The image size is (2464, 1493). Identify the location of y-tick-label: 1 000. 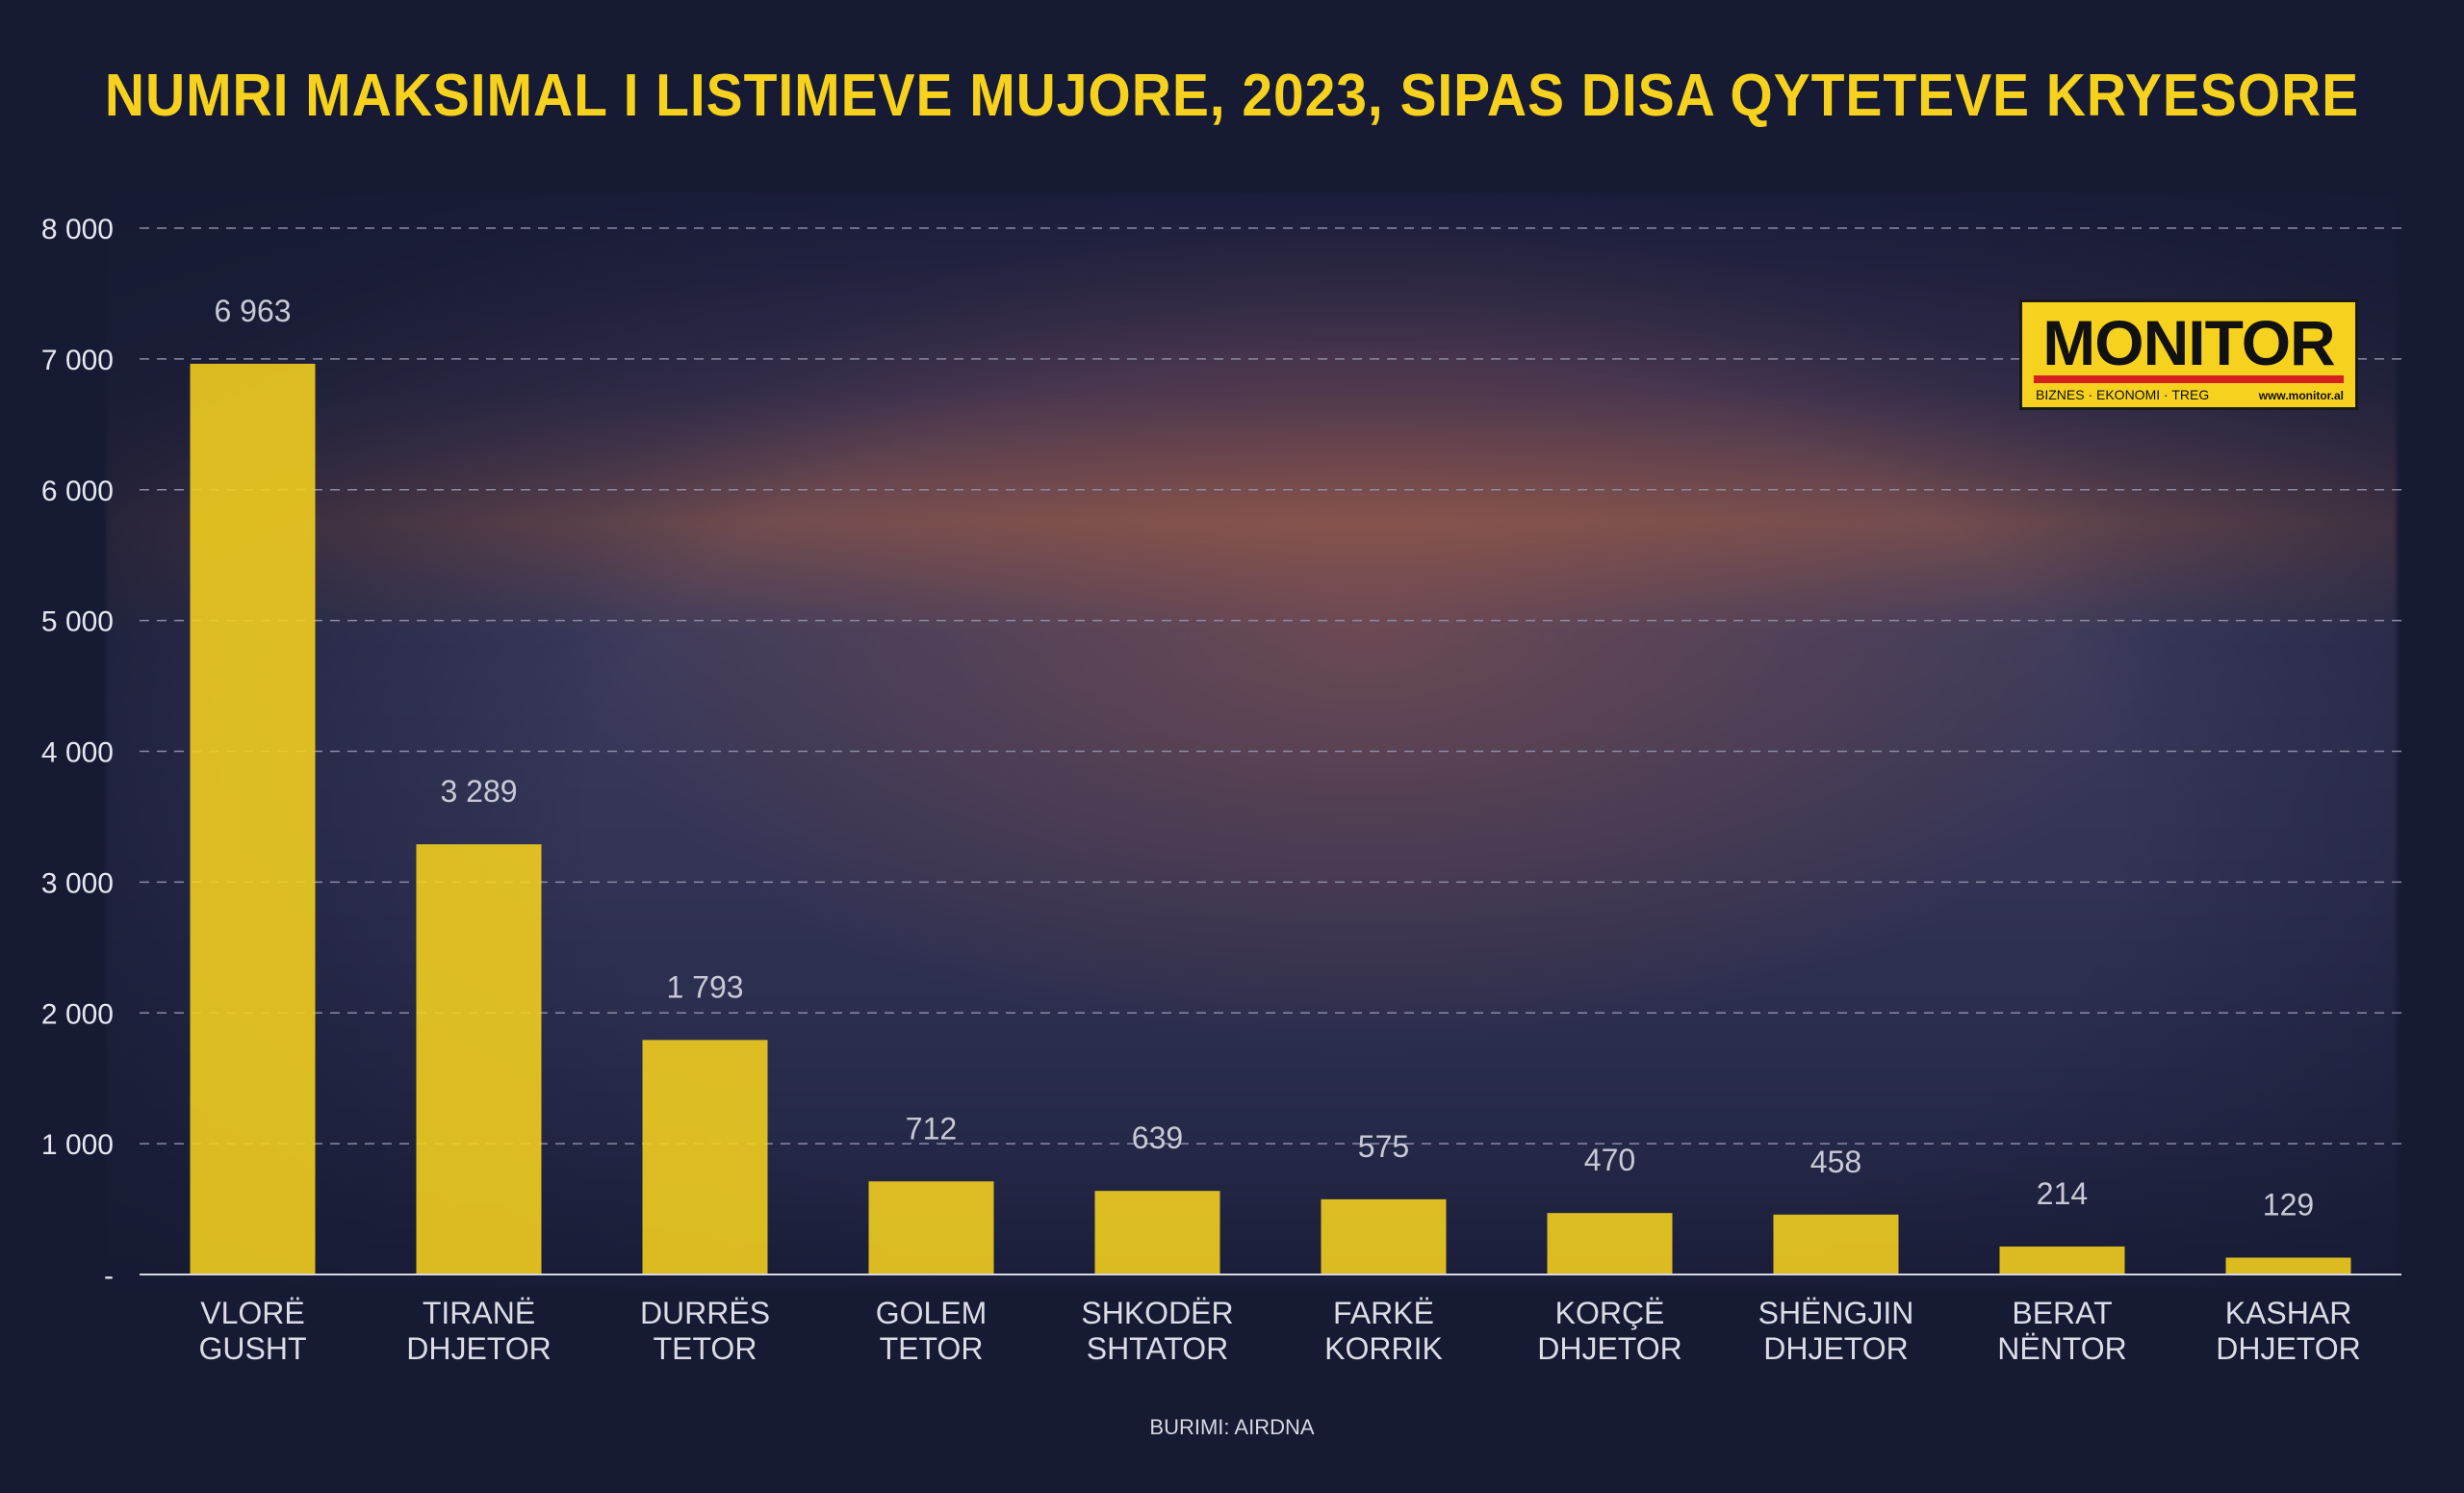
(77, 1145).